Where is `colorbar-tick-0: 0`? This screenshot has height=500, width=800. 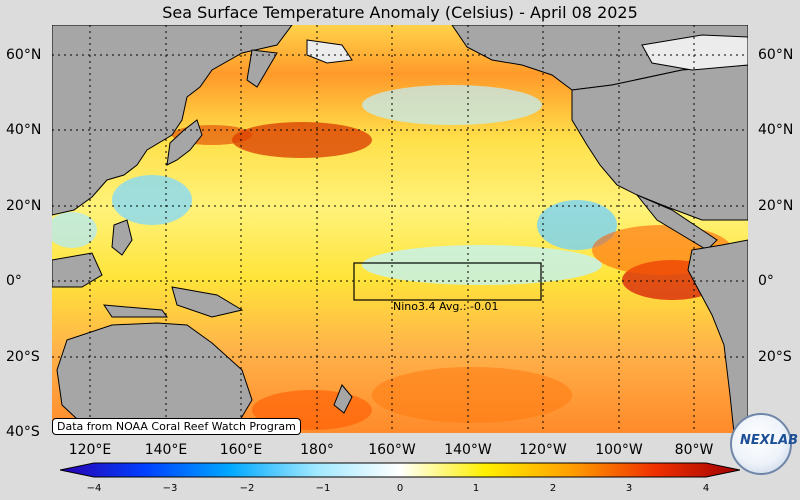 colorbar-tick-0: 0 is located at coordinates (400, 488).